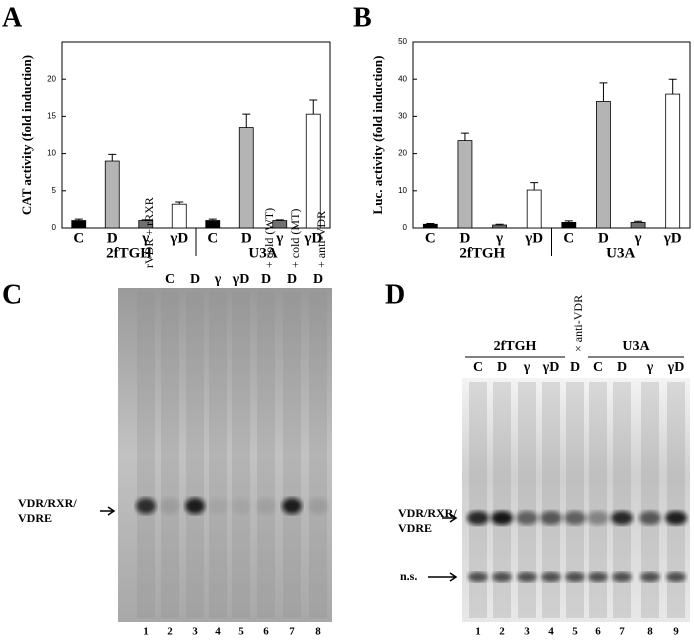  I want to click on y-tick-label: 40, so click(402, 78).